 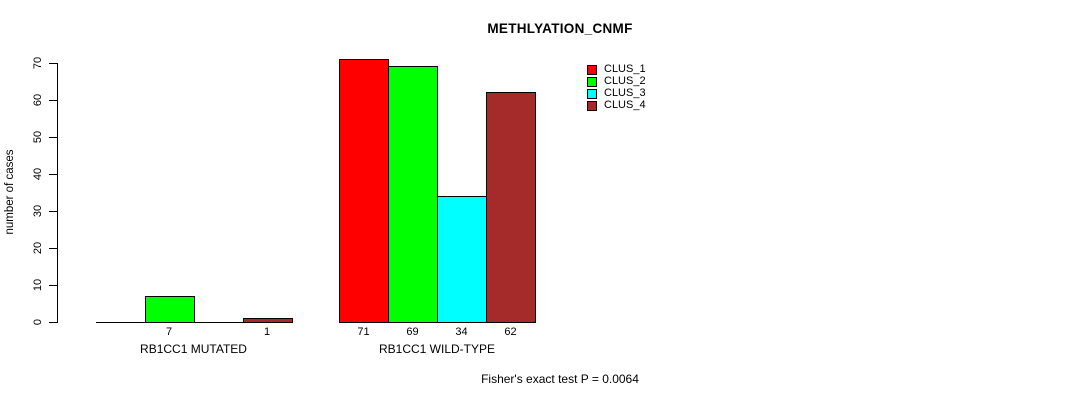 I want to click on bar-clus_4-mutated, so click(x=267, y=320).